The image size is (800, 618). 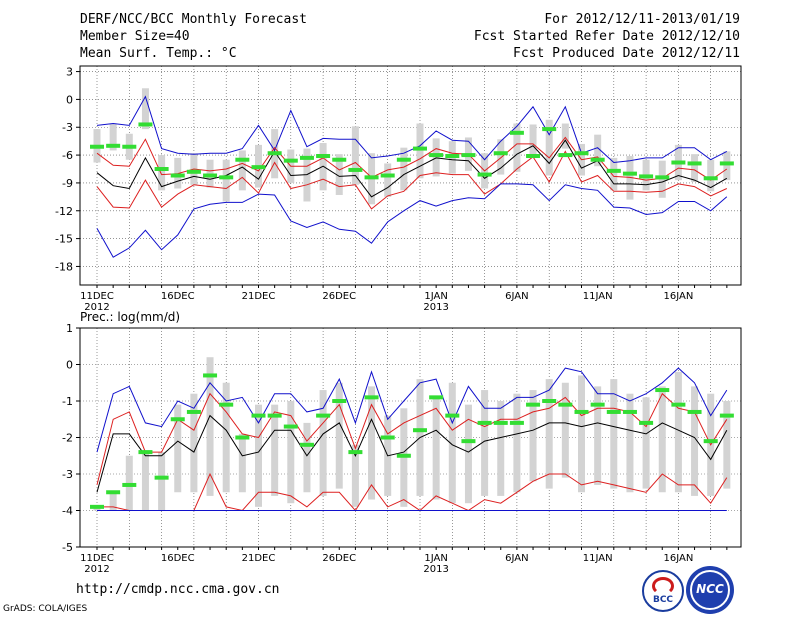 I want to click on temperature-ytick-label: -3, so click(x=67, y=127).